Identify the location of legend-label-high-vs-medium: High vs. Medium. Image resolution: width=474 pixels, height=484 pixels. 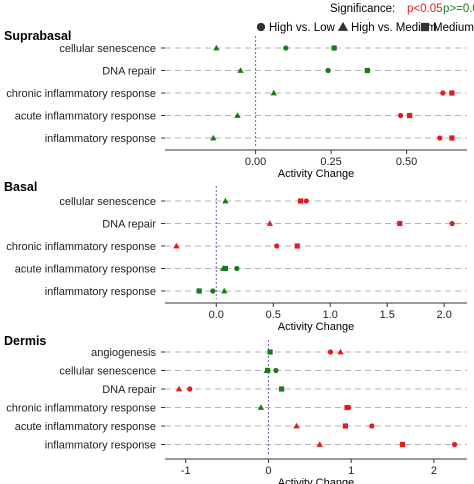
(394, 28).